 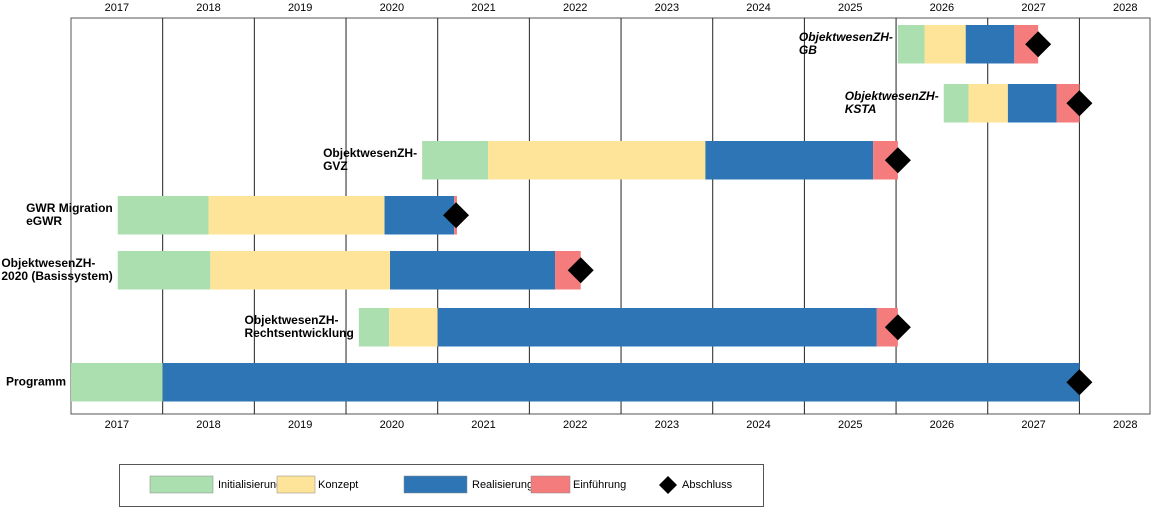 What do you see at coordinates (483, 8) in the screenshot?
I see `x-tick-label-top: 2021` at bounding box center [483, 8].